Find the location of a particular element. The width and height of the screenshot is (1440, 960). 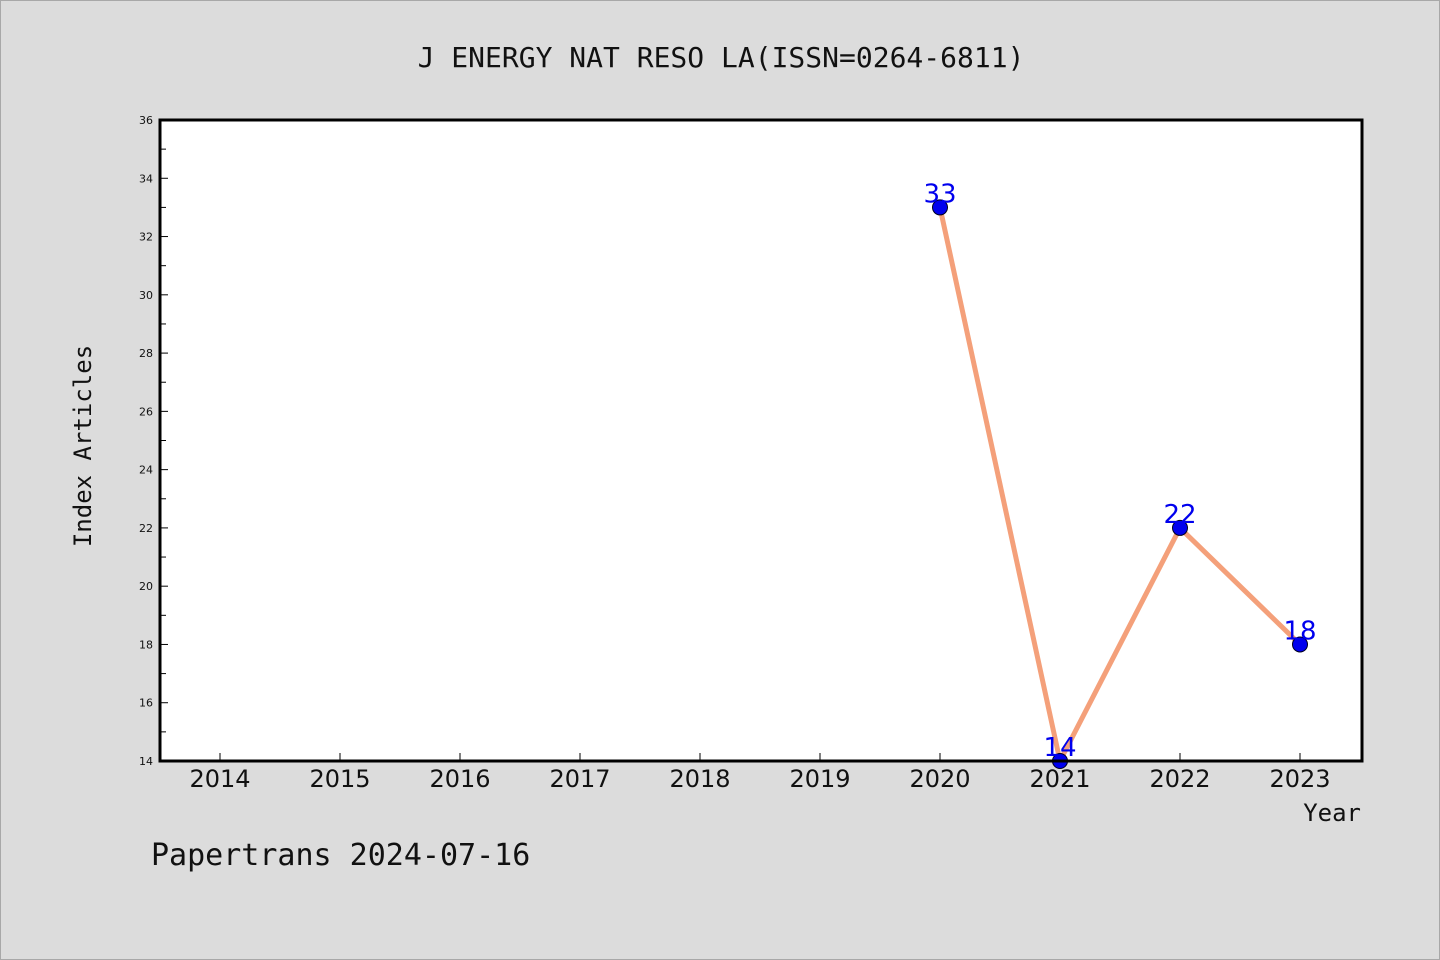

y-tick-label: 14 is located at coordinates (146, 761).